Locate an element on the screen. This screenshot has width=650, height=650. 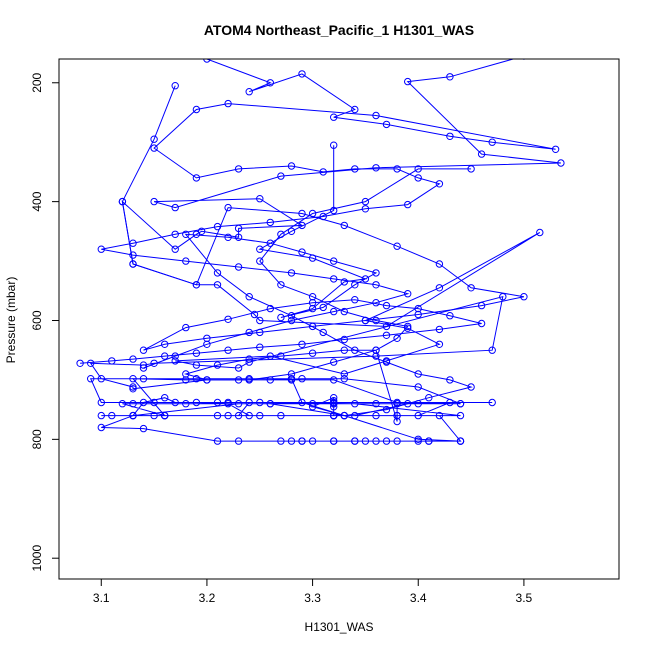
y-tick-label: 1000 is located at coordinates (37, 558).